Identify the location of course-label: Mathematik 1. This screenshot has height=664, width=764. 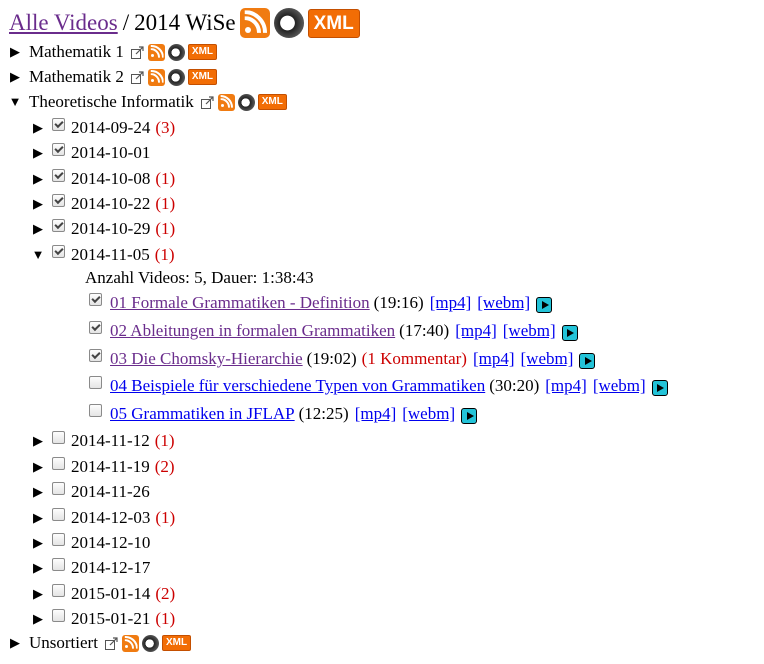
(76, 51).